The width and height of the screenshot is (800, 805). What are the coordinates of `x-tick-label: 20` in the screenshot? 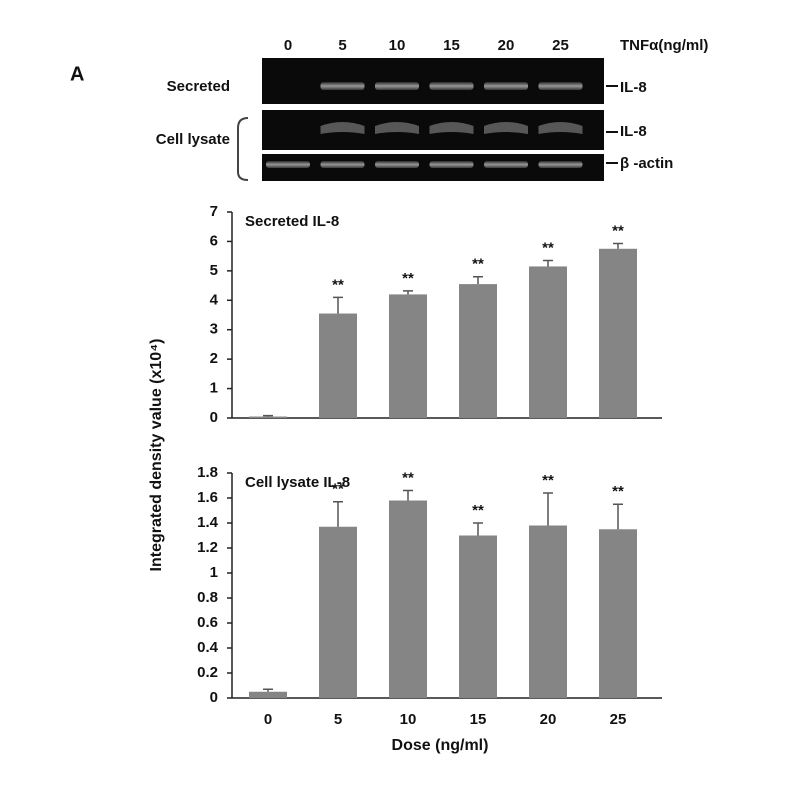 It's located at (548, 719).